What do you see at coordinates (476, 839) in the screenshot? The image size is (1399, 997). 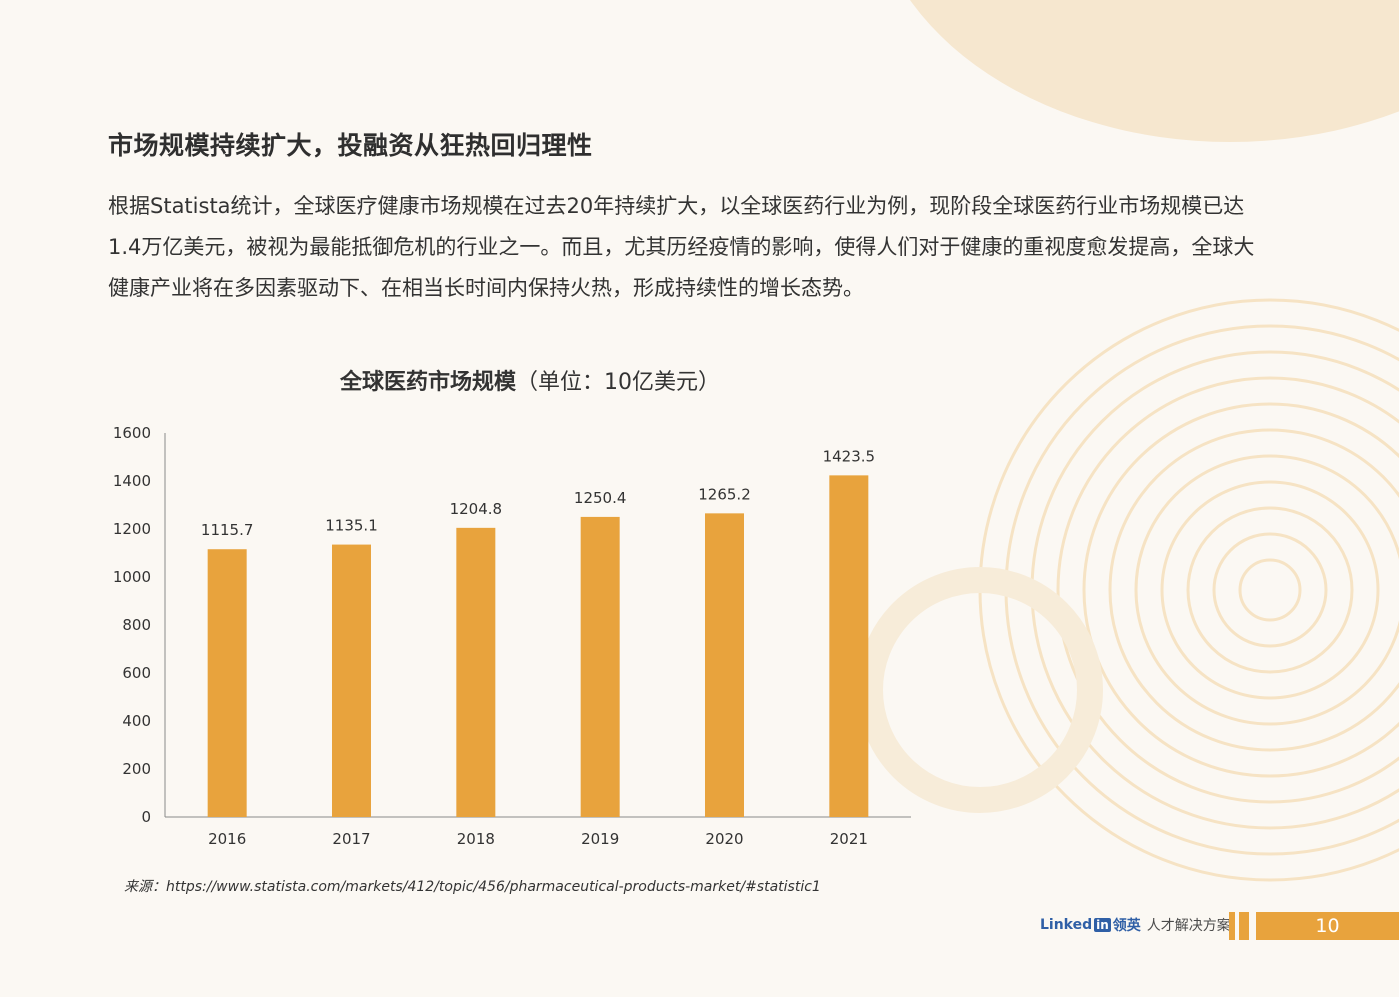 I see `x-tick-label-2018: 2018` at bounding box center [476, 839].